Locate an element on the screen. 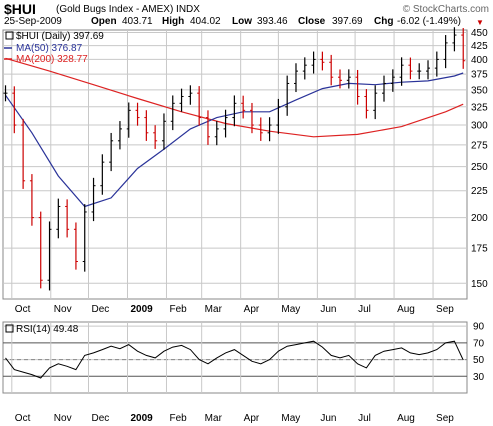 This screenshot has height=426, width=493. price-y-tick-label: 400 is located at coordinates (479, 60).